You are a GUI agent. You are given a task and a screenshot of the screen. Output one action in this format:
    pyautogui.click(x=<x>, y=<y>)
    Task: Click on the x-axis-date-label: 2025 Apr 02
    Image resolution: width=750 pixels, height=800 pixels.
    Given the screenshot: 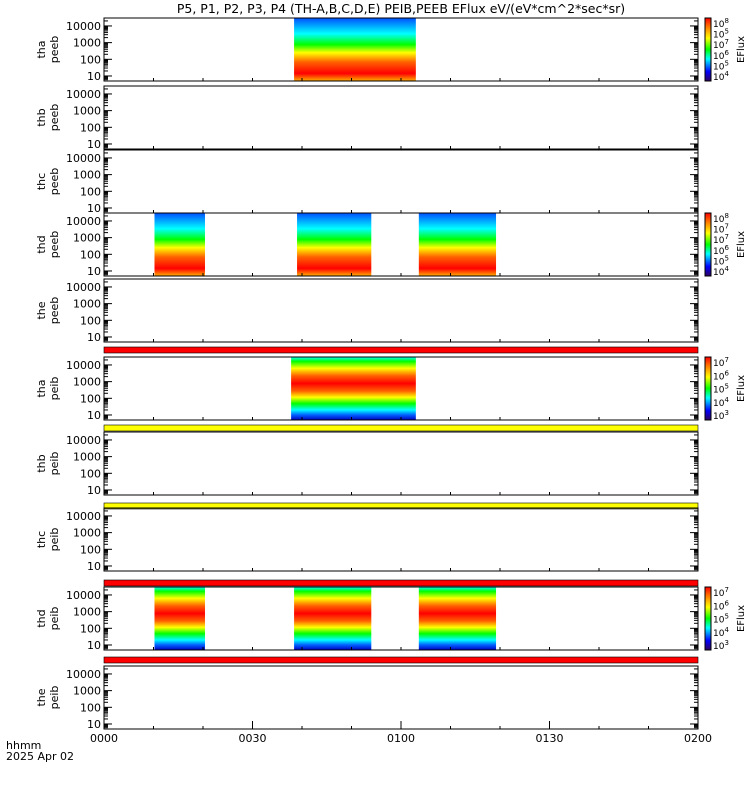 What is the action you would take?
    pyautogui.click(x=40, y=756)
    